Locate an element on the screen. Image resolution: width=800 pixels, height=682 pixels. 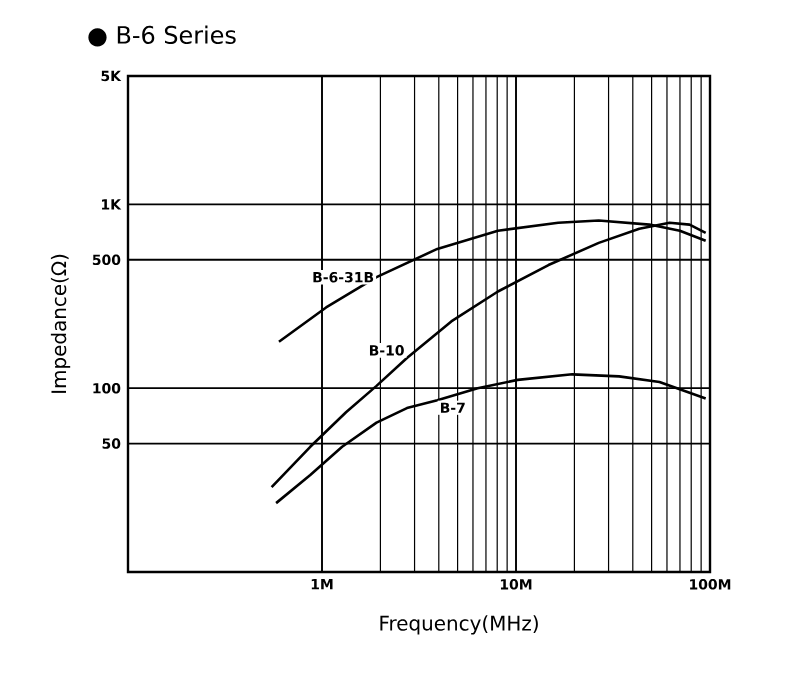
chart-title: ● B-6 Series is located at coordinates (162, 36).